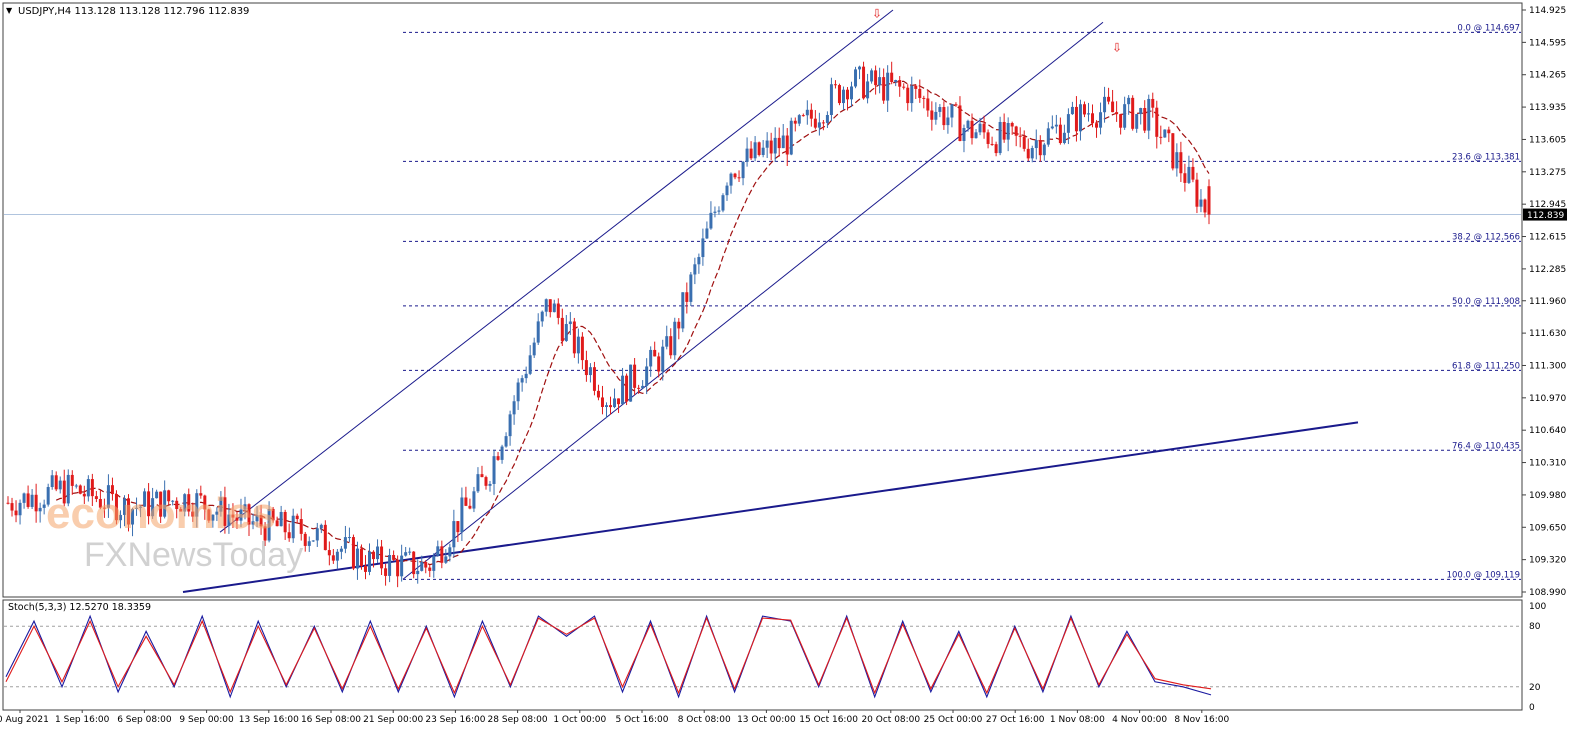 The image size is (1596, 748). What do you see at coordinates (1486, 157) in the screenshot?
I see `fib-level-label: 23.6 @ 113.381` at bounding box center [1486, 157].